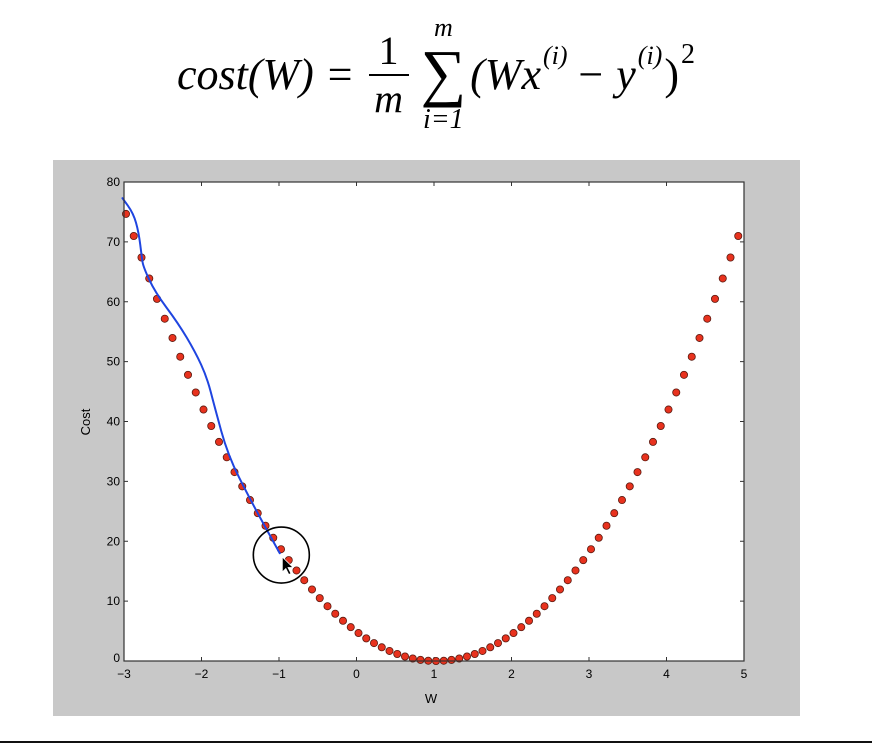  Describe the element at coordinates (281, 555) in the screenshot. I see `highlight-circle` at that location.